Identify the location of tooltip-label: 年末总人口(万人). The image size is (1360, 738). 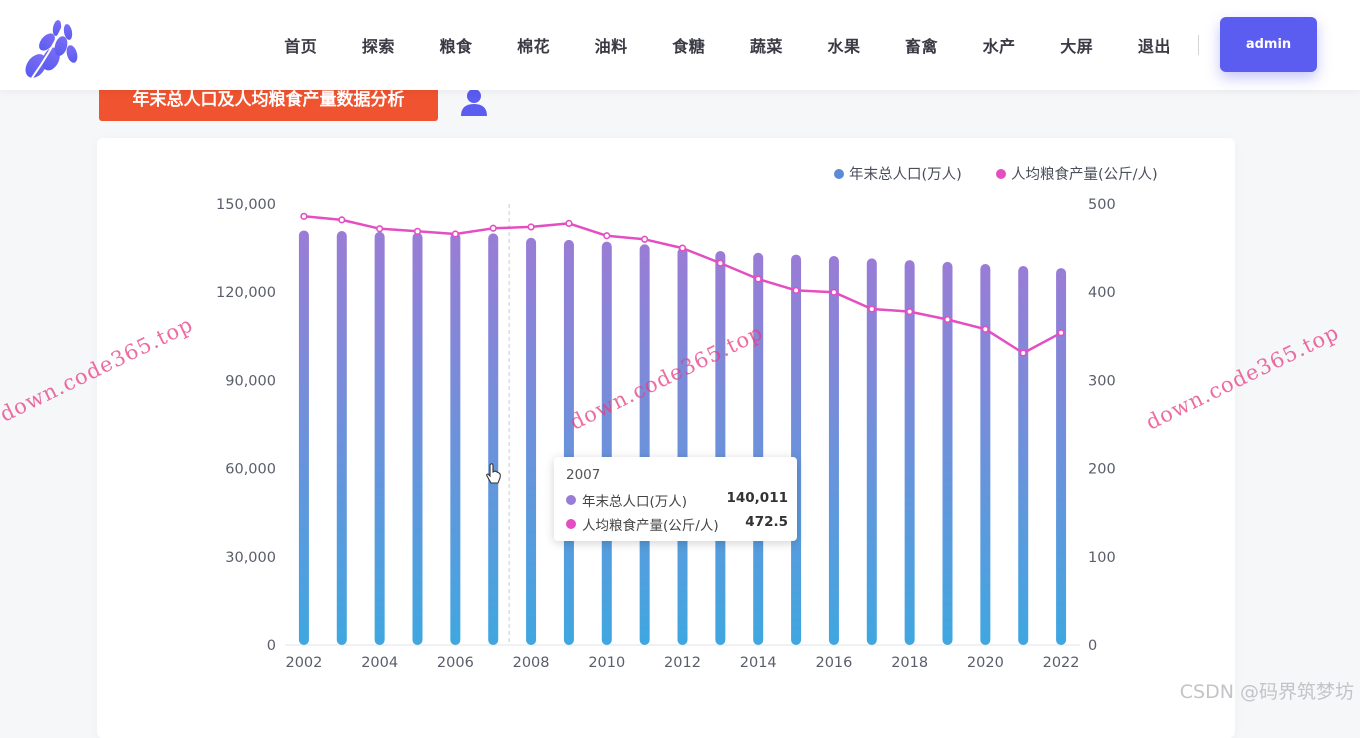
(635, 502).